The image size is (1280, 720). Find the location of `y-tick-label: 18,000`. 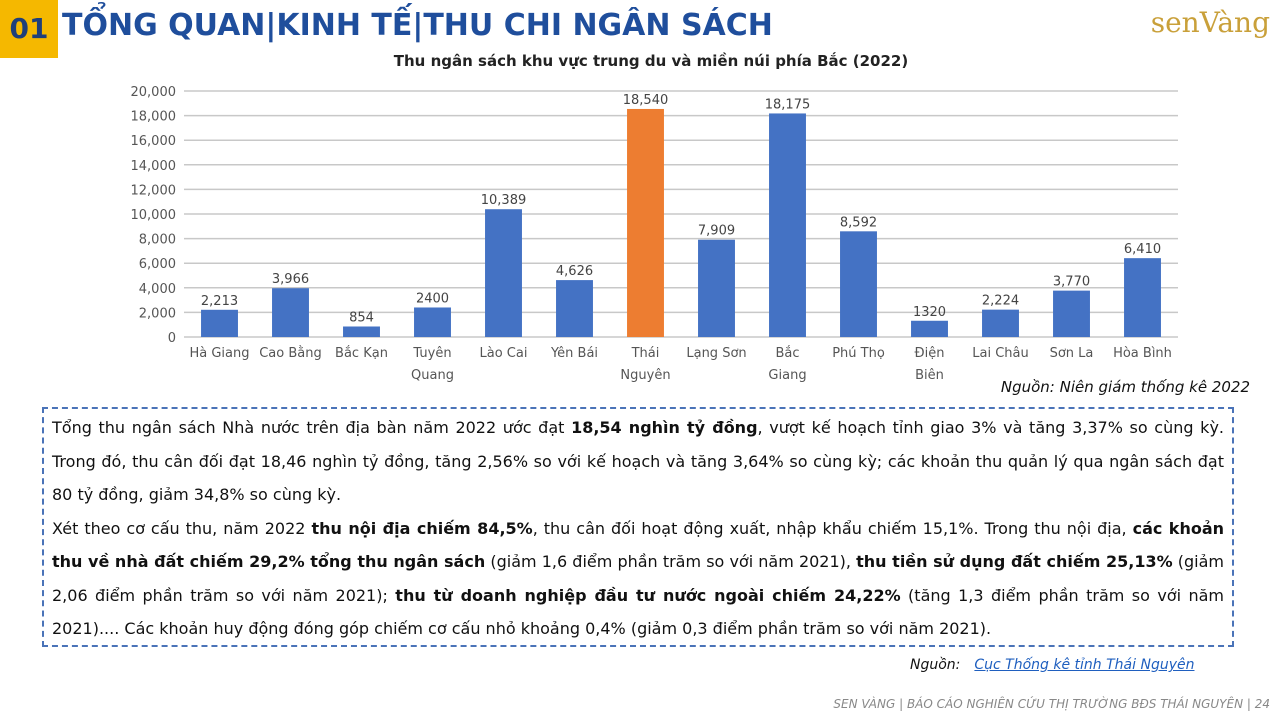

y-tick-label: 18,000 is located at coordinates (154, 117).